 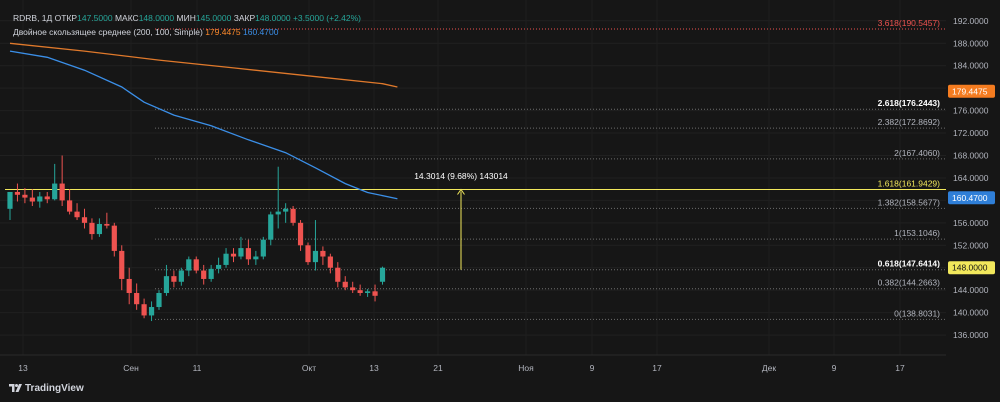 What do you see at coordinates (461, 191) in the screenshot?
I see `measure-arrow-icon` at bounding box center [461, 191].